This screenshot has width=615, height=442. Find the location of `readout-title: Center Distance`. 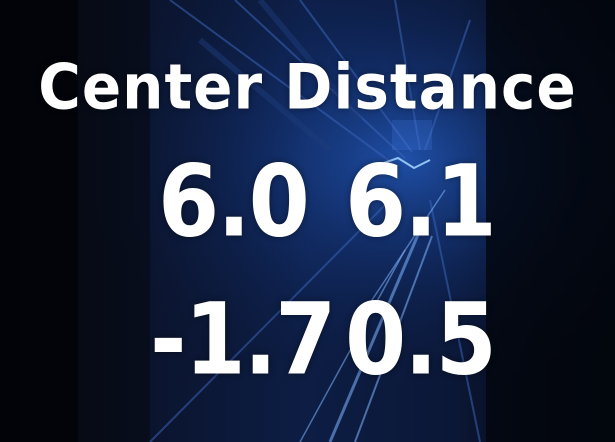

readout-title: Center Distance is located at coordinates (307, 87).